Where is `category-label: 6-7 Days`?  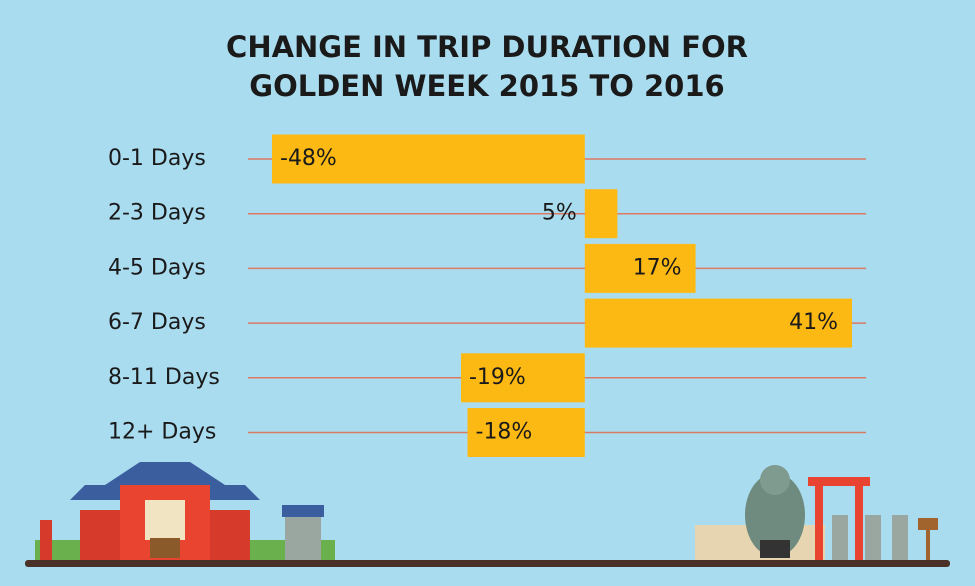
category-label: 6-7 Days is located at coordinates (157, 322).